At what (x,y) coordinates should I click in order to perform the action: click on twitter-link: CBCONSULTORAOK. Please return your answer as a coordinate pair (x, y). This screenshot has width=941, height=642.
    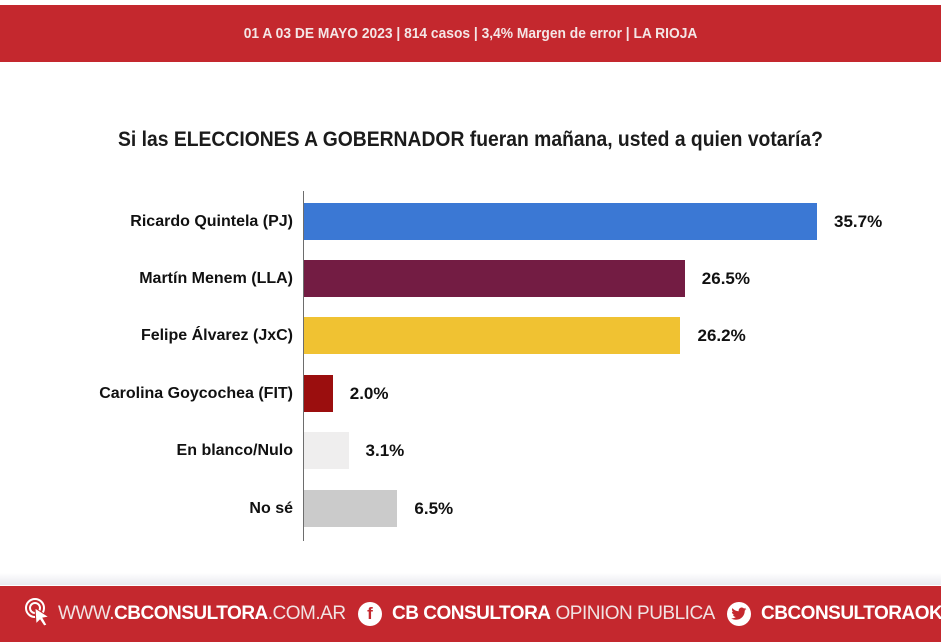
    Looking at the image, I should click on (834, 614).